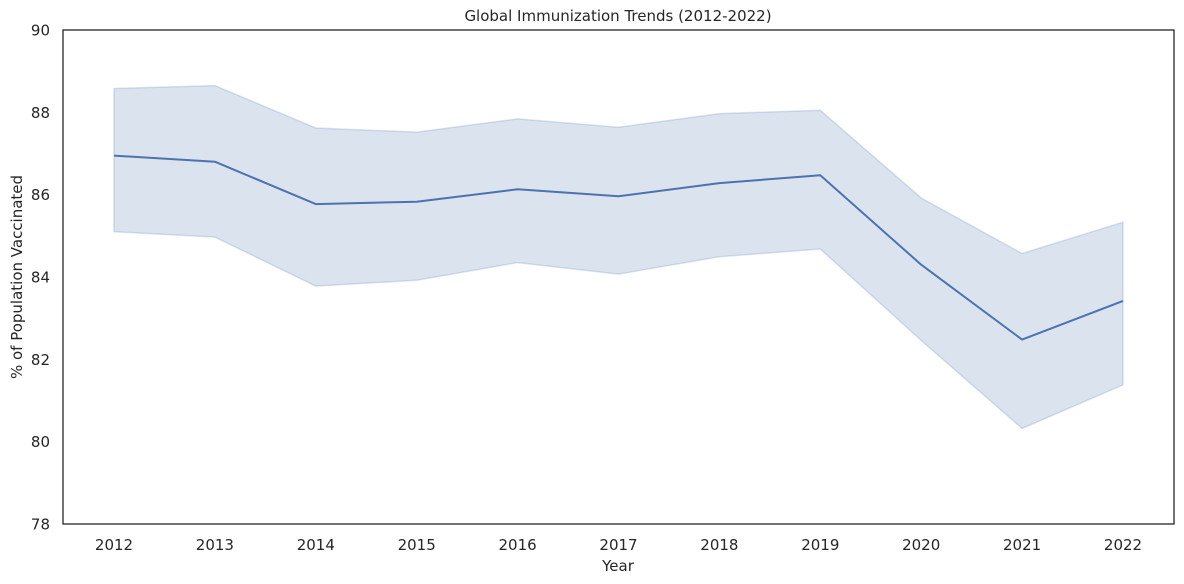 The image size is (1184, 584). Describe the element at coordinates (617, 16) in the screenshot. I see `chart-title: Global Immunization Trends (2012-2022)` at that location.